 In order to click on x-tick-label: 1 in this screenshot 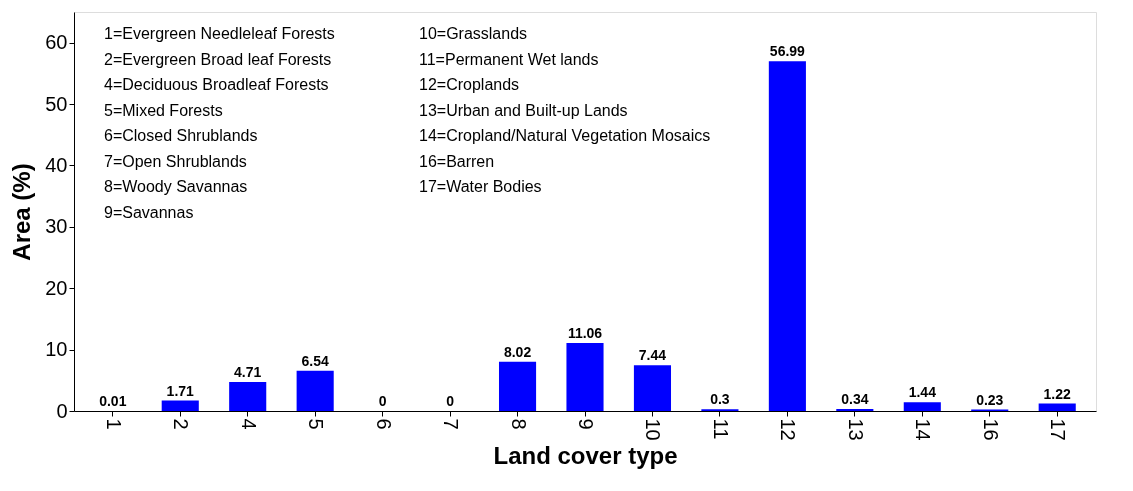, I will do `click(113, 424)`.